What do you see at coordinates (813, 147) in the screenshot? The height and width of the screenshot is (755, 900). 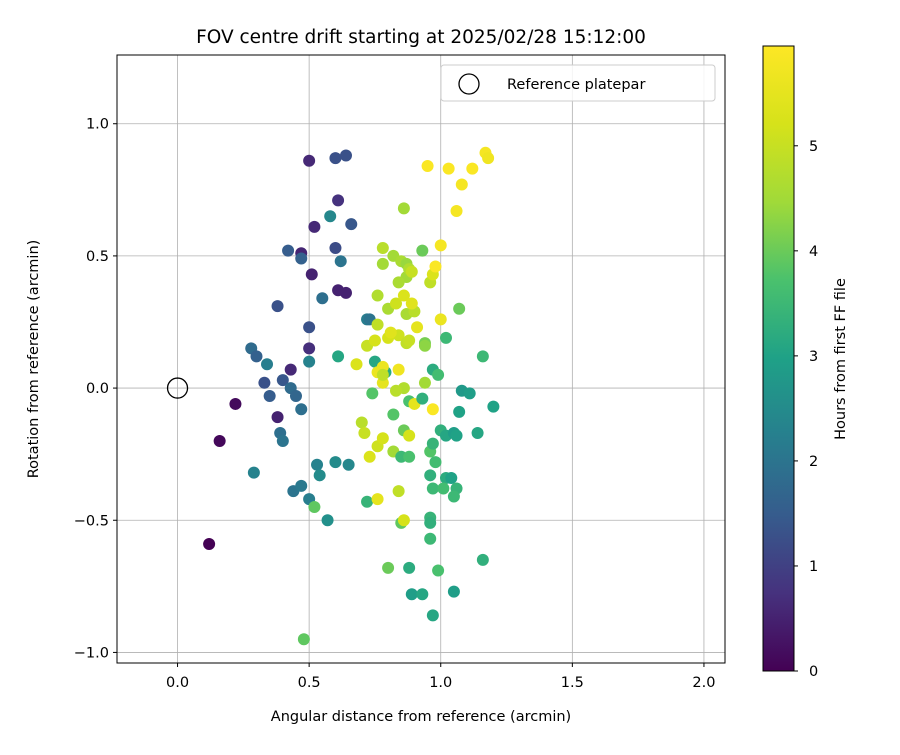 I see `colorbar-tick-label: 5` at bounding box center [813, 147].